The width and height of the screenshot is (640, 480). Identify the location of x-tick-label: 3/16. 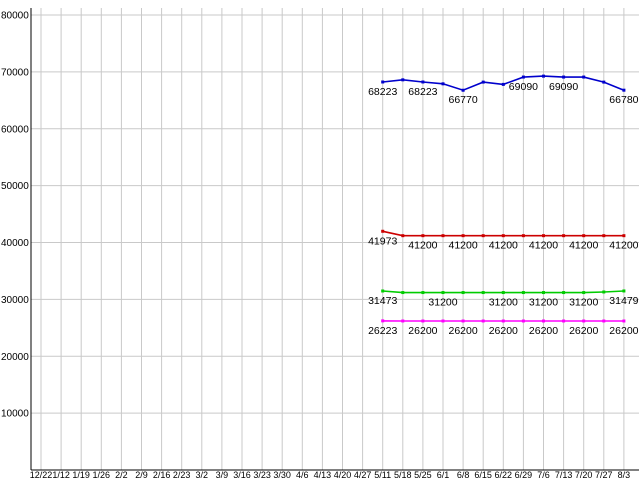
(242, 475).